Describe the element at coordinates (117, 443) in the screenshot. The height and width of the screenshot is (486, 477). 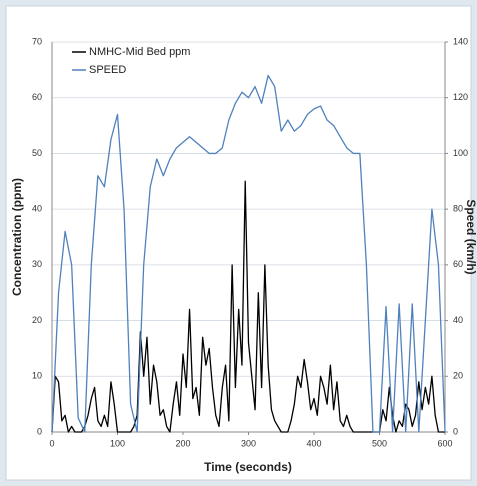
I see `x-tick-label: 100` at that location.